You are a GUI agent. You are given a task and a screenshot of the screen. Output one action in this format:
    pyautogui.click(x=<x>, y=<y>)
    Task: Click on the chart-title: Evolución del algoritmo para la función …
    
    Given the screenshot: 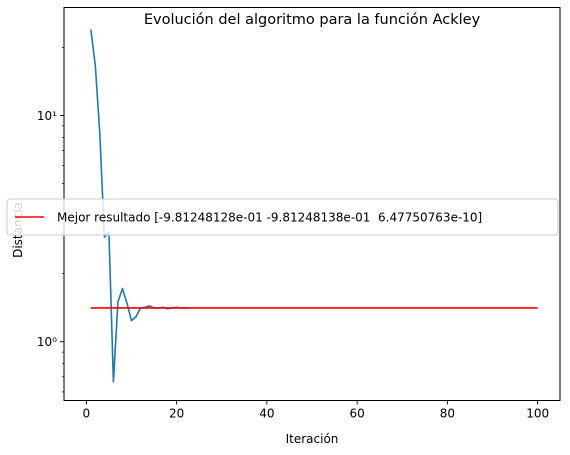 What is the action you would take?
    pyautogui.click(x=312, y=20)
    